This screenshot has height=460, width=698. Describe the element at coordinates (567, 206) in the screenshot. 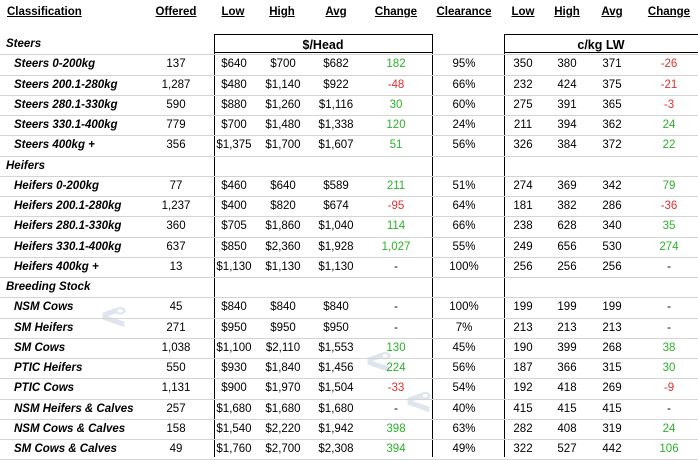

I see `cell-high-kg: 382` at that location.